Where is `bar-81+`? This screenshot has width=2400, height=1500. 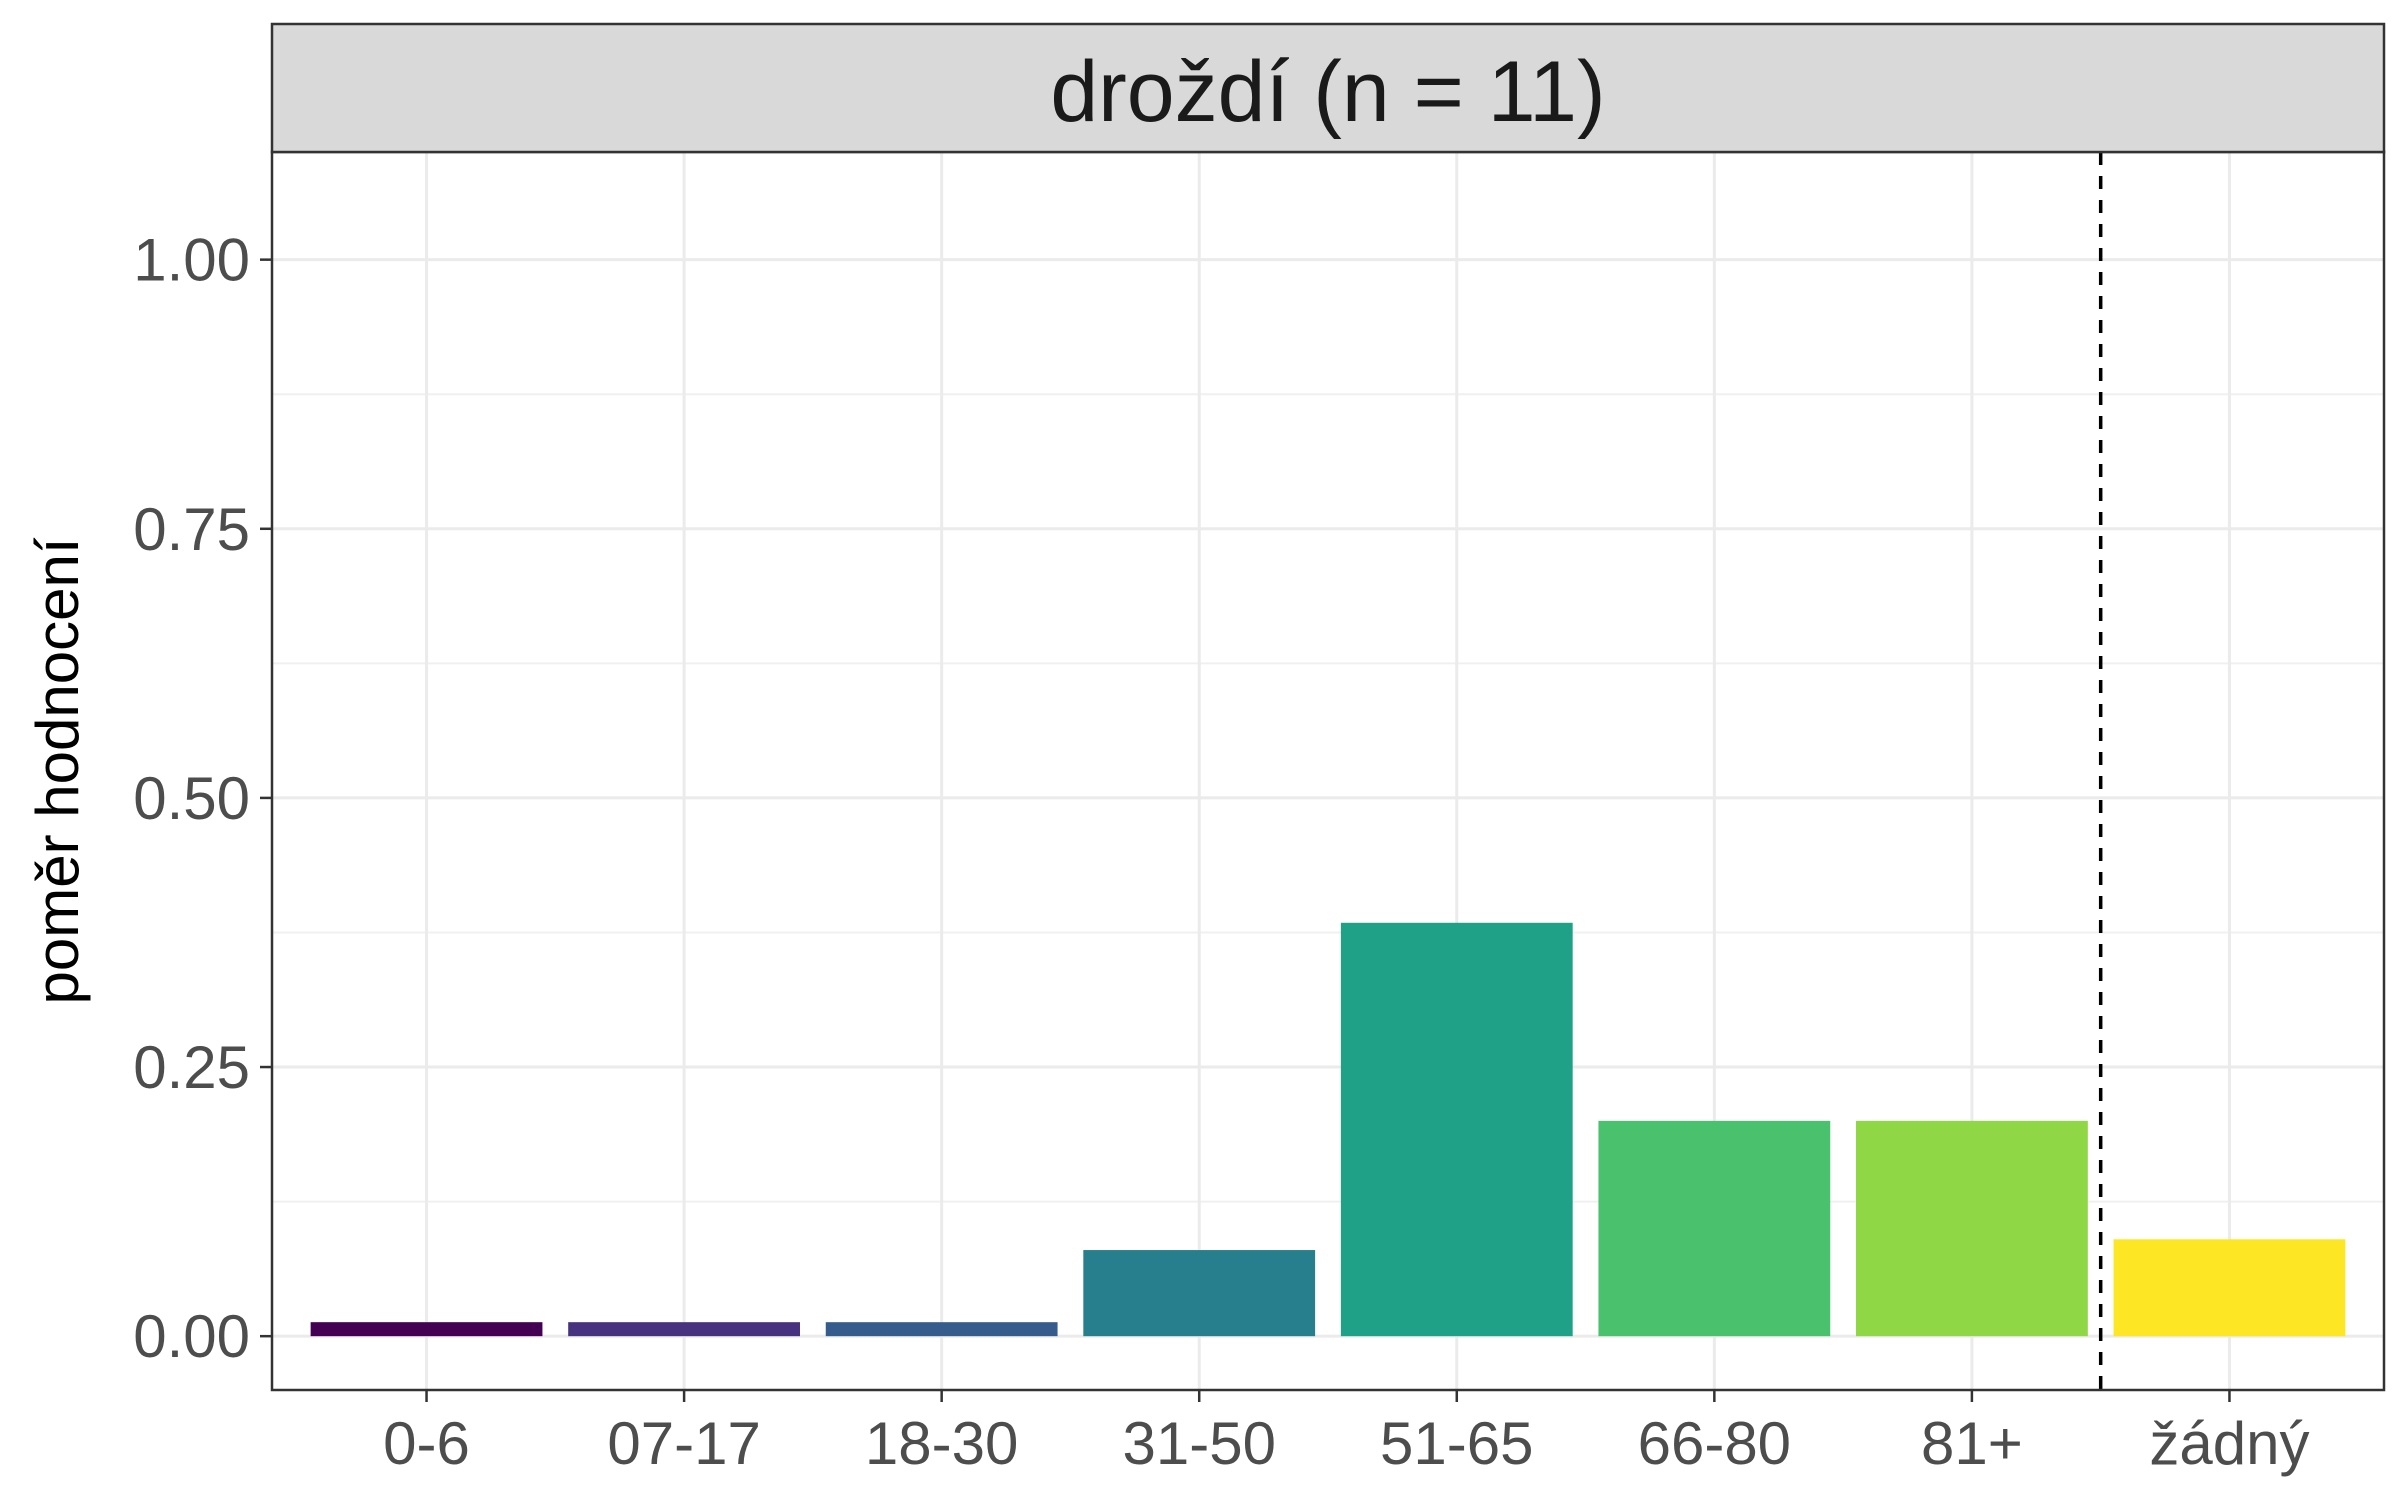
bar-81+ is located at coordinates (1972, 1228).